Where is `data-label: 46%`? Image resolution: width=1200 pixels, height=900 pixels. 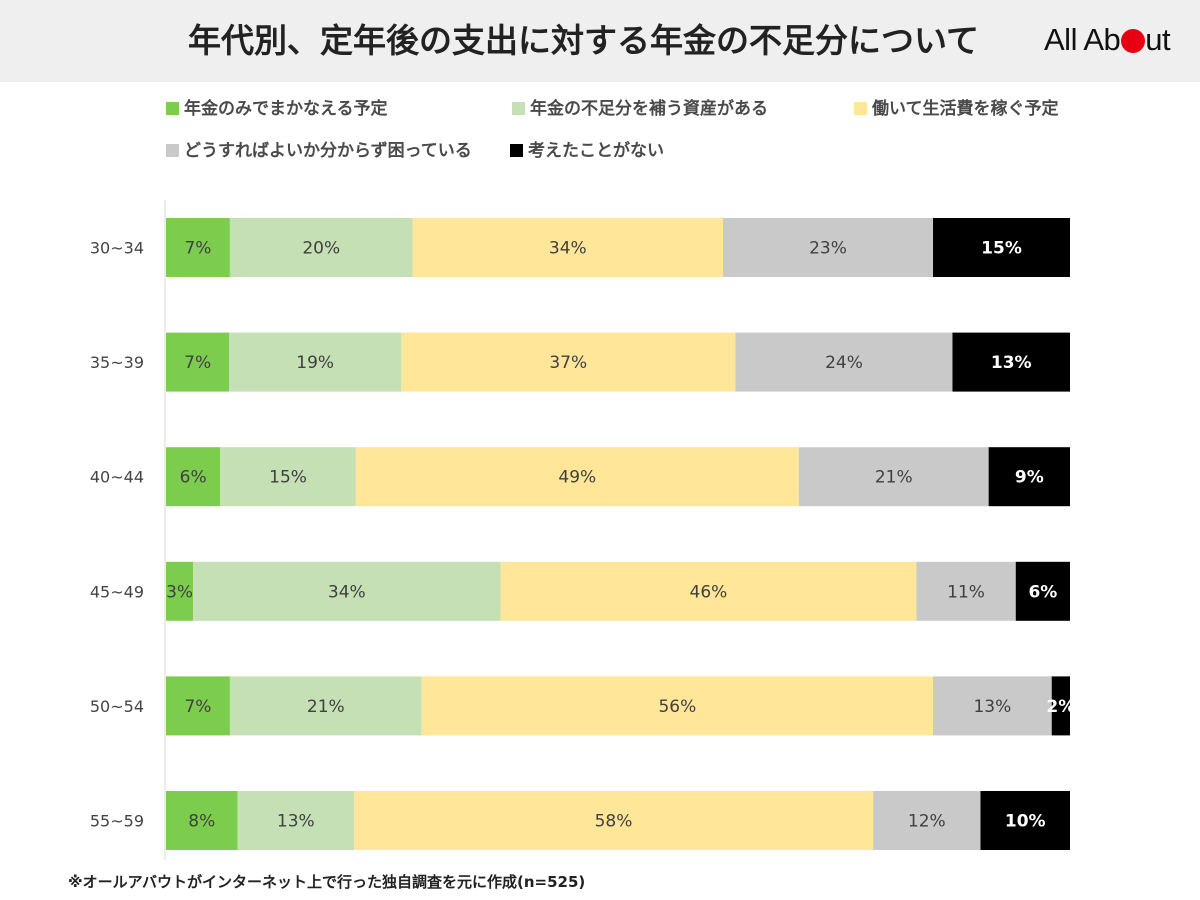 data-label: 46% is located at coordinates (709, 592).